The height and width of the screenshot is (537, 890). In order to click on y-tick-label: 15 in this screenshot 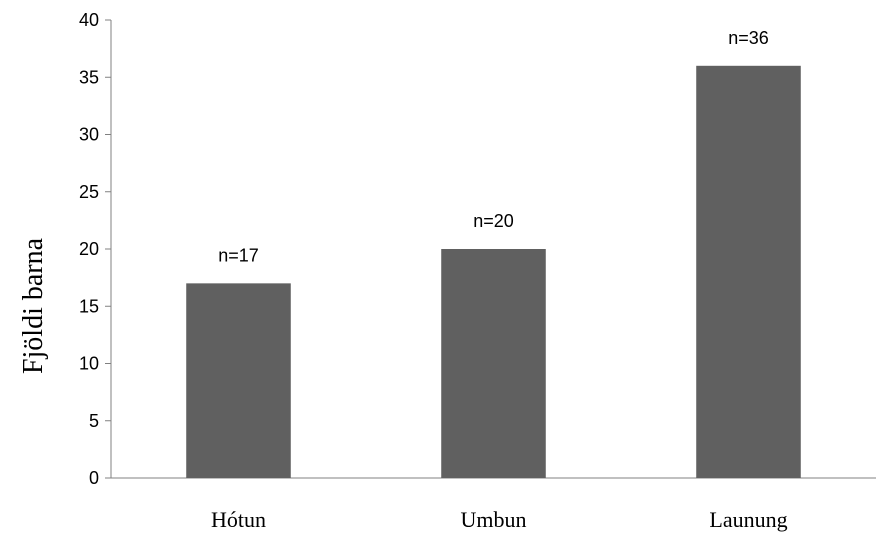, I will do `click(89, 306)`.